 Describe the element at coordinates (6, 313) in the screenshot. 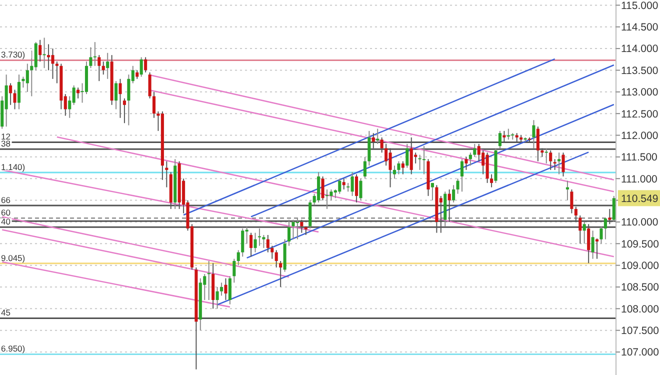

I see `annotation: 45` at that location.